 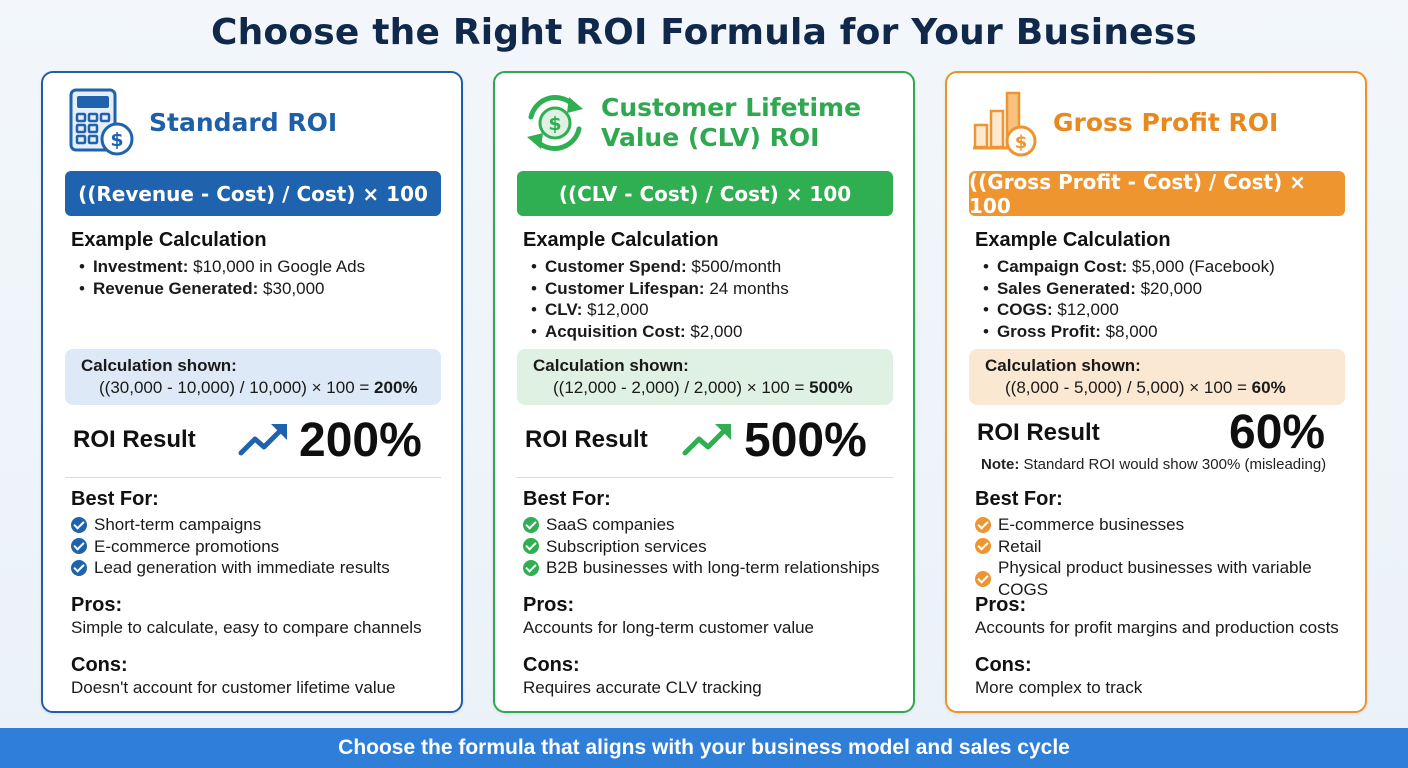 I want to click on card-header: $ Customer Lifetime Value (CLV) ROI, so click(x=707, y=124).